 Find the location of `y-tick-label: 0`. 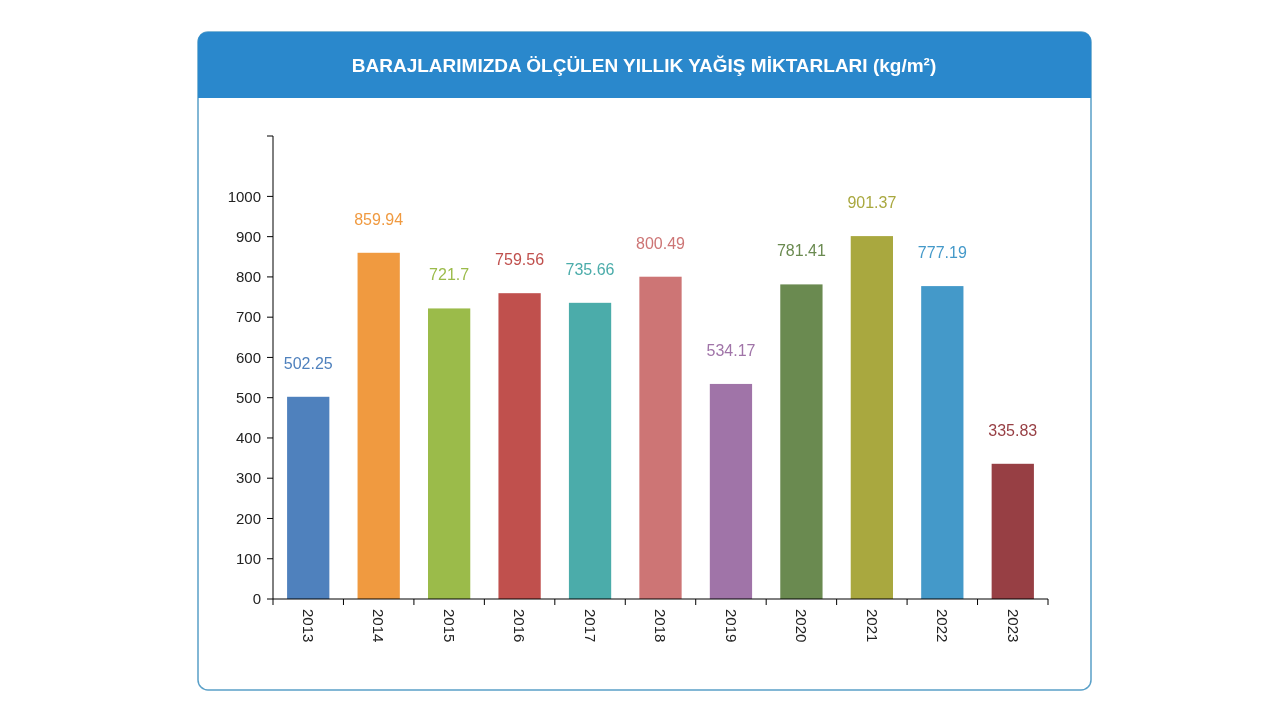

y-tick-label: 0 is located at coordinates (256, 599).